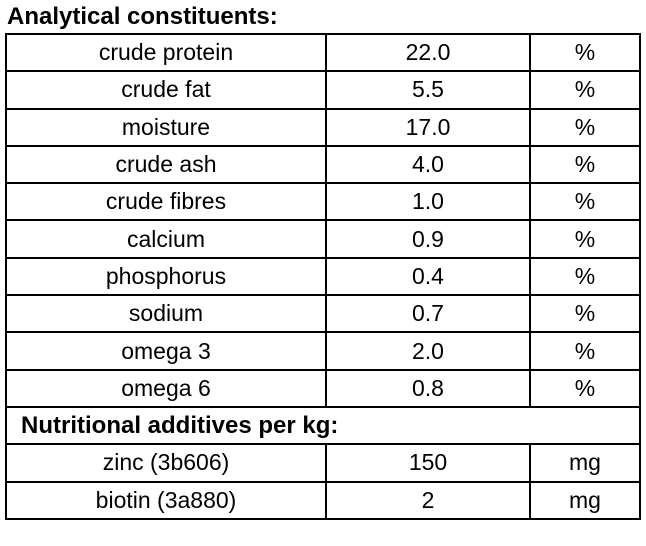  I want to click on table-row: calcium 0.9 %, so click(323, 239).